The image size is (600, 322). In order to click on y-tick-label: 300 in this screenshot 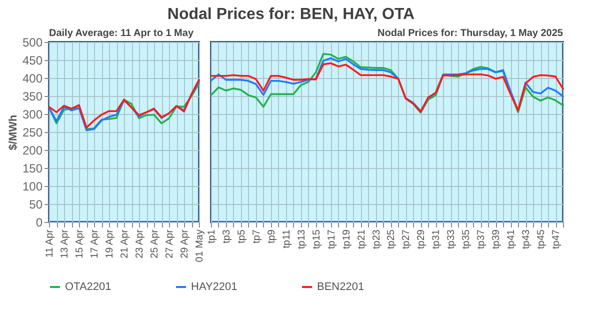, I will do `click(32, 115)`.